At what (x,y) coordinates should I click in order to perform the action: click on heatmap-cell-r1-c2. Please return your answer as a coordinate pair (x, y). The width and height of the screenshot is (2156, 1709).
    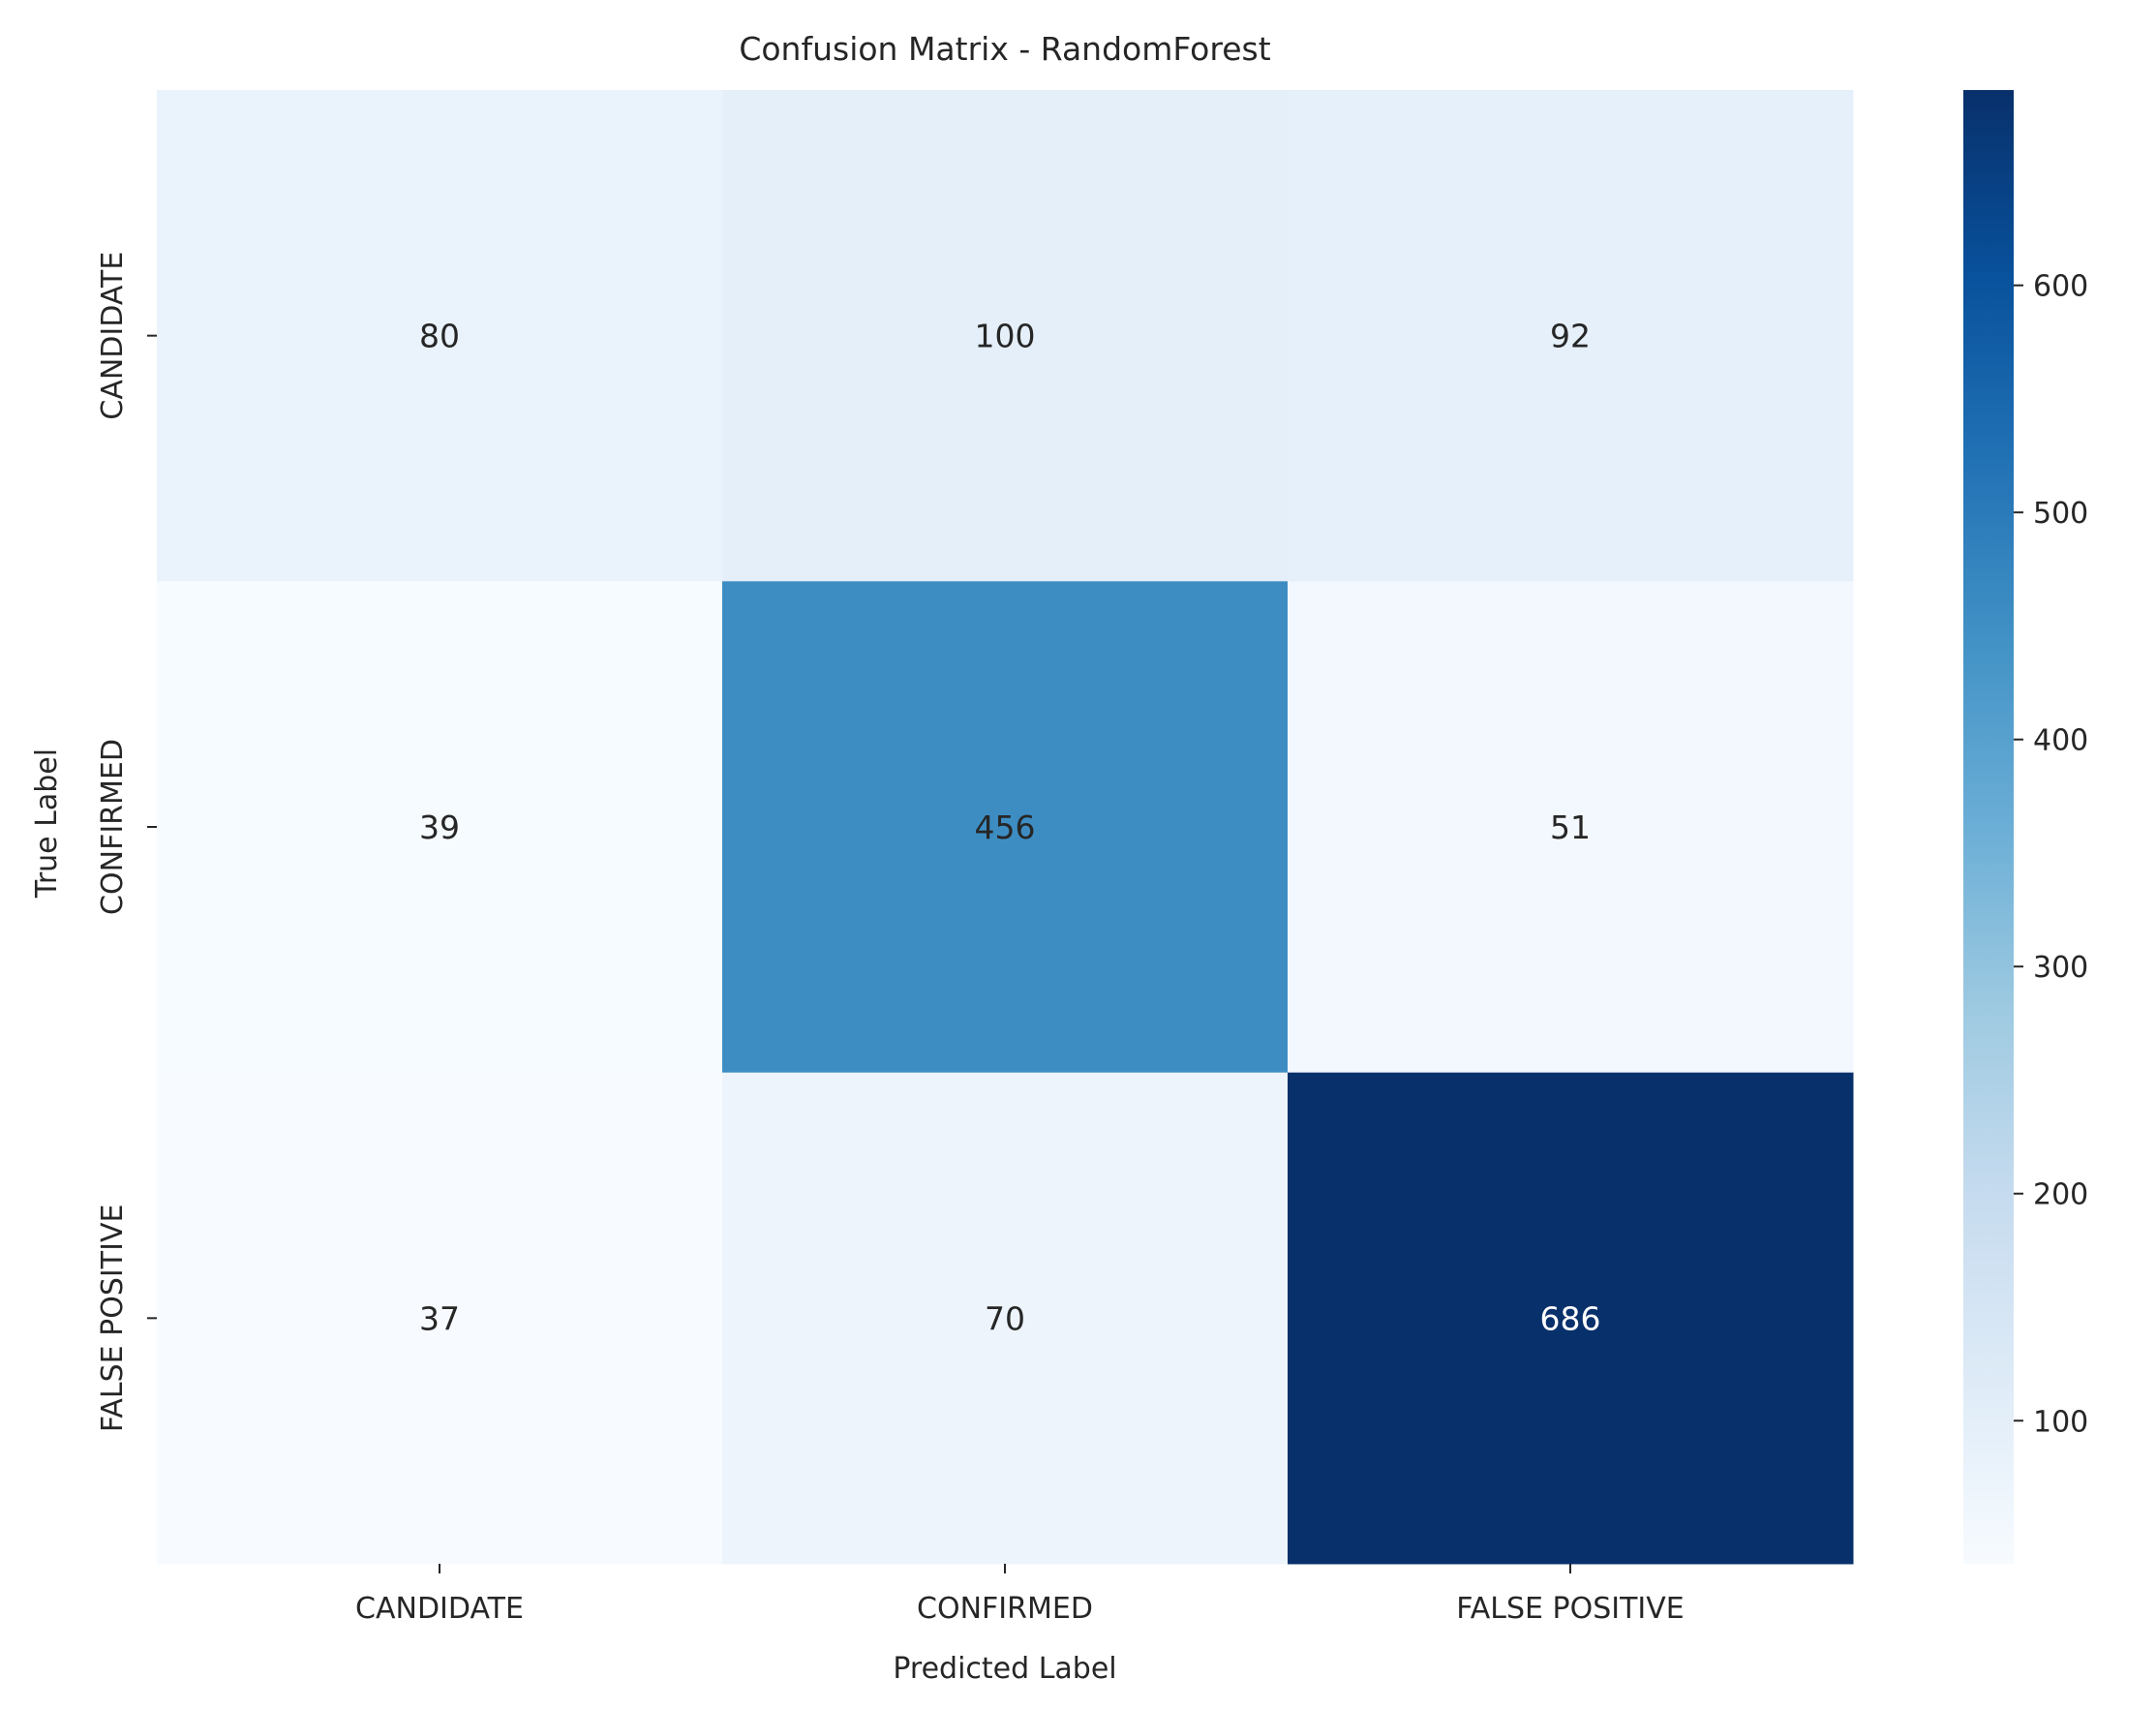
    Looking at the image, I should click on (1571, 828).